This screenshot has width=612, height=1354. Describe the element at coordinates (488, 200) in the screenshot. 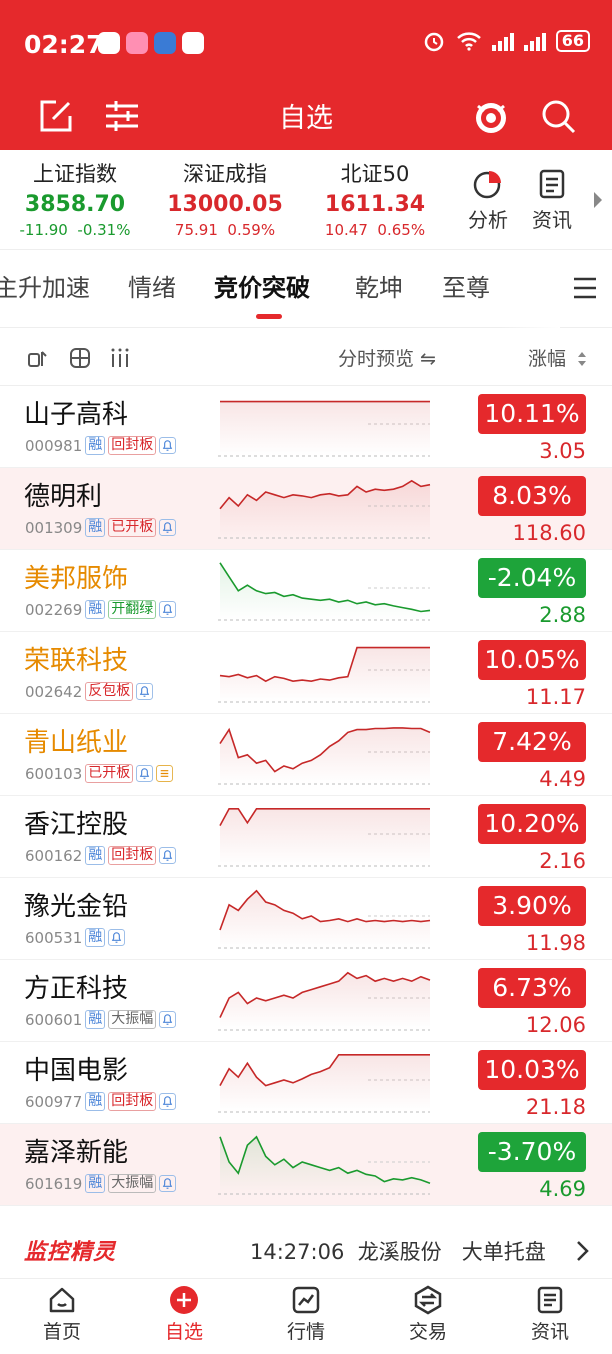

I see `analysis-button: 分析` at that location.